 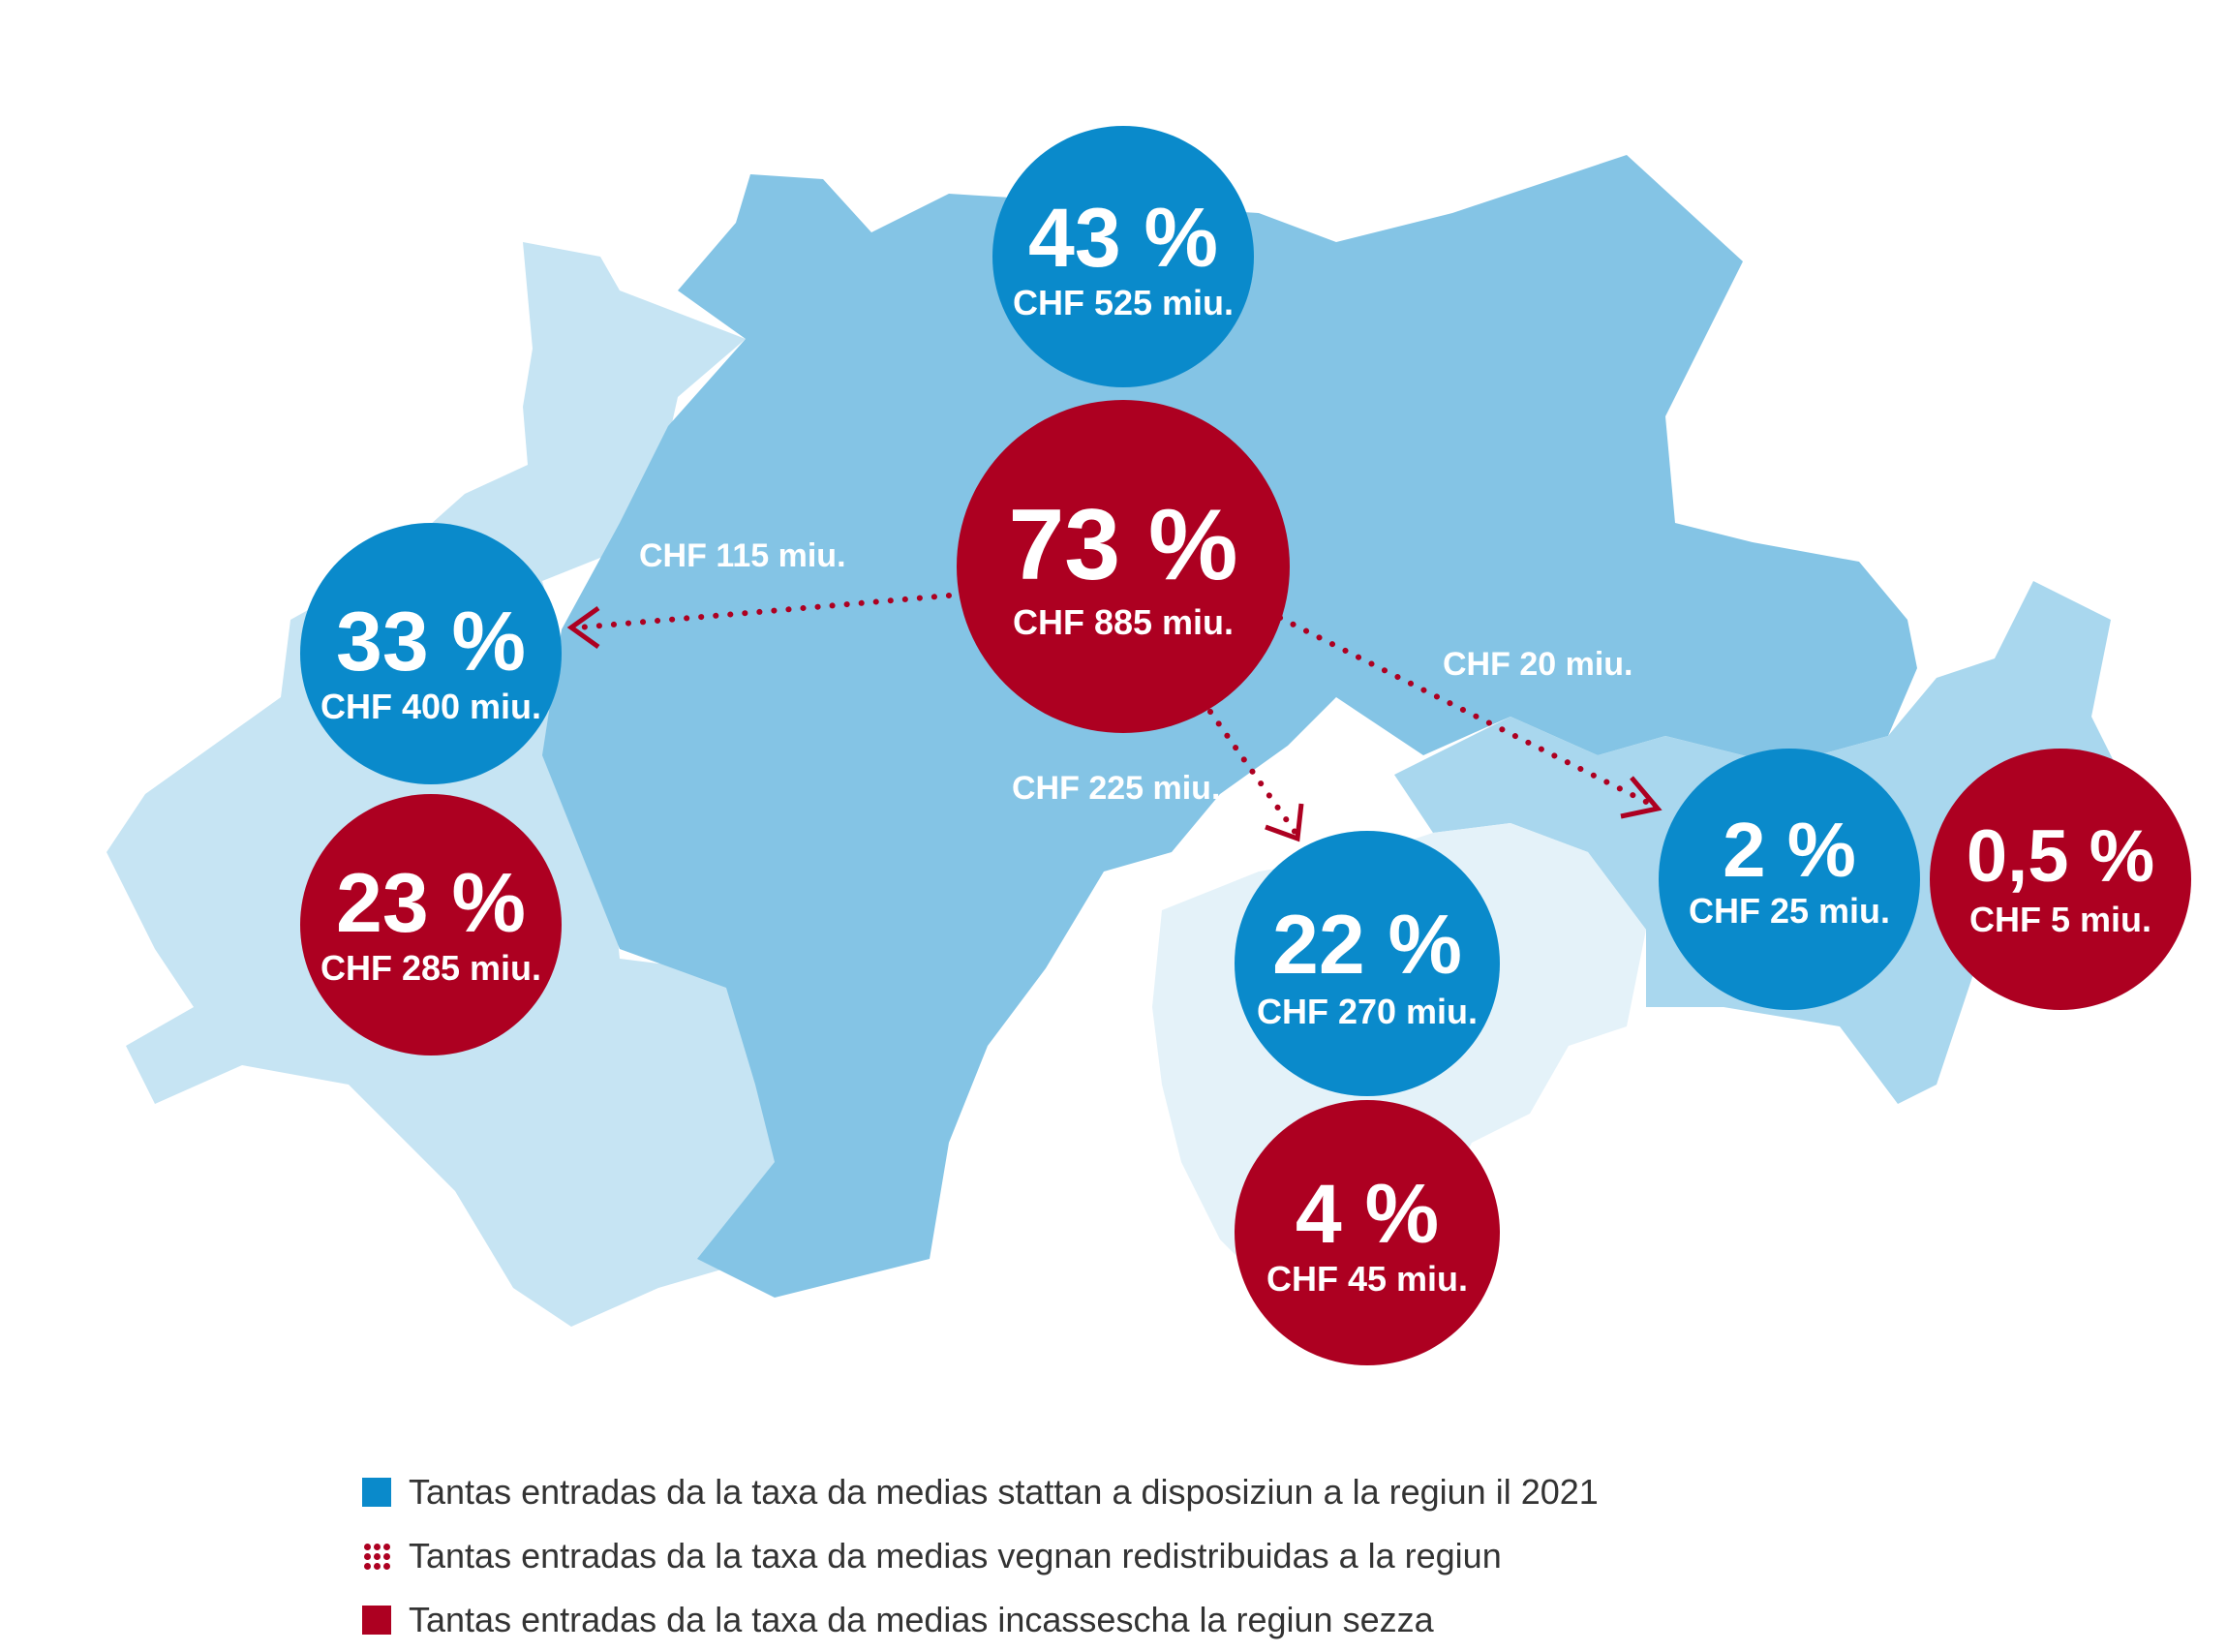 What do you see at coordinates (1537, 664) in the screenshot?
I see `flow-label-romansh: CHF 20 miu.` at bounding box center [1537, 664].